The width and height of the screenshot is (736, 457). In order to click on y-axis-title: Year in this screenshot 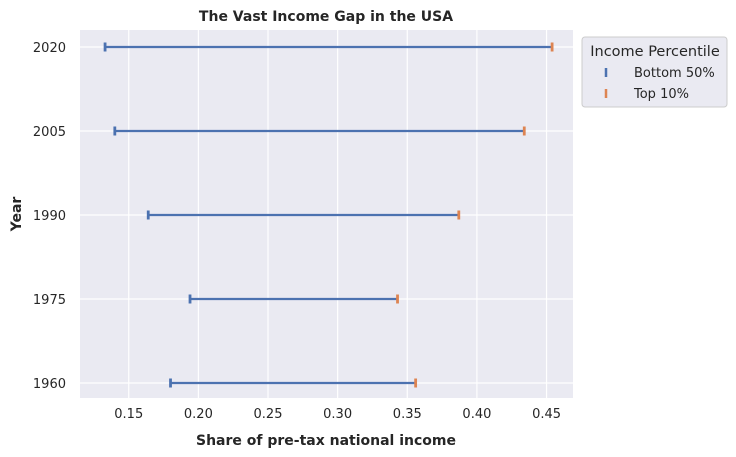, I will do `click(17, 215)`.